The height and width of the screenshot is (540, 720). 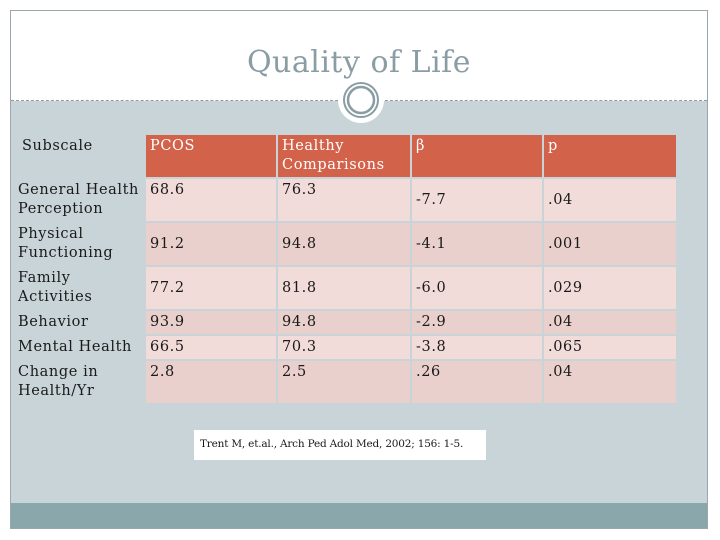 What do you see at coordinates (211, 288) in the screenshot?
I see `cell-pcos: 77.2` at bounding box center [211, 288].